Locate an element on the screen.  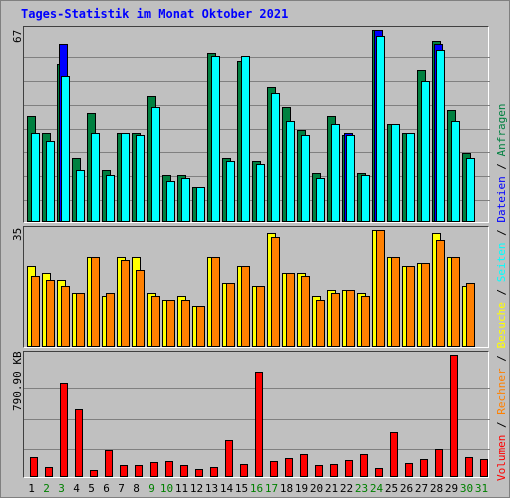
x-tick-label: 30 is located at coordinates (466, 488).